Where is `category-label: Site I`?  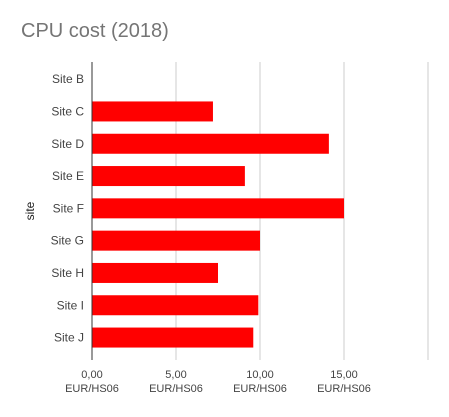 category-label: Site I is located at coordinates (70, 305).